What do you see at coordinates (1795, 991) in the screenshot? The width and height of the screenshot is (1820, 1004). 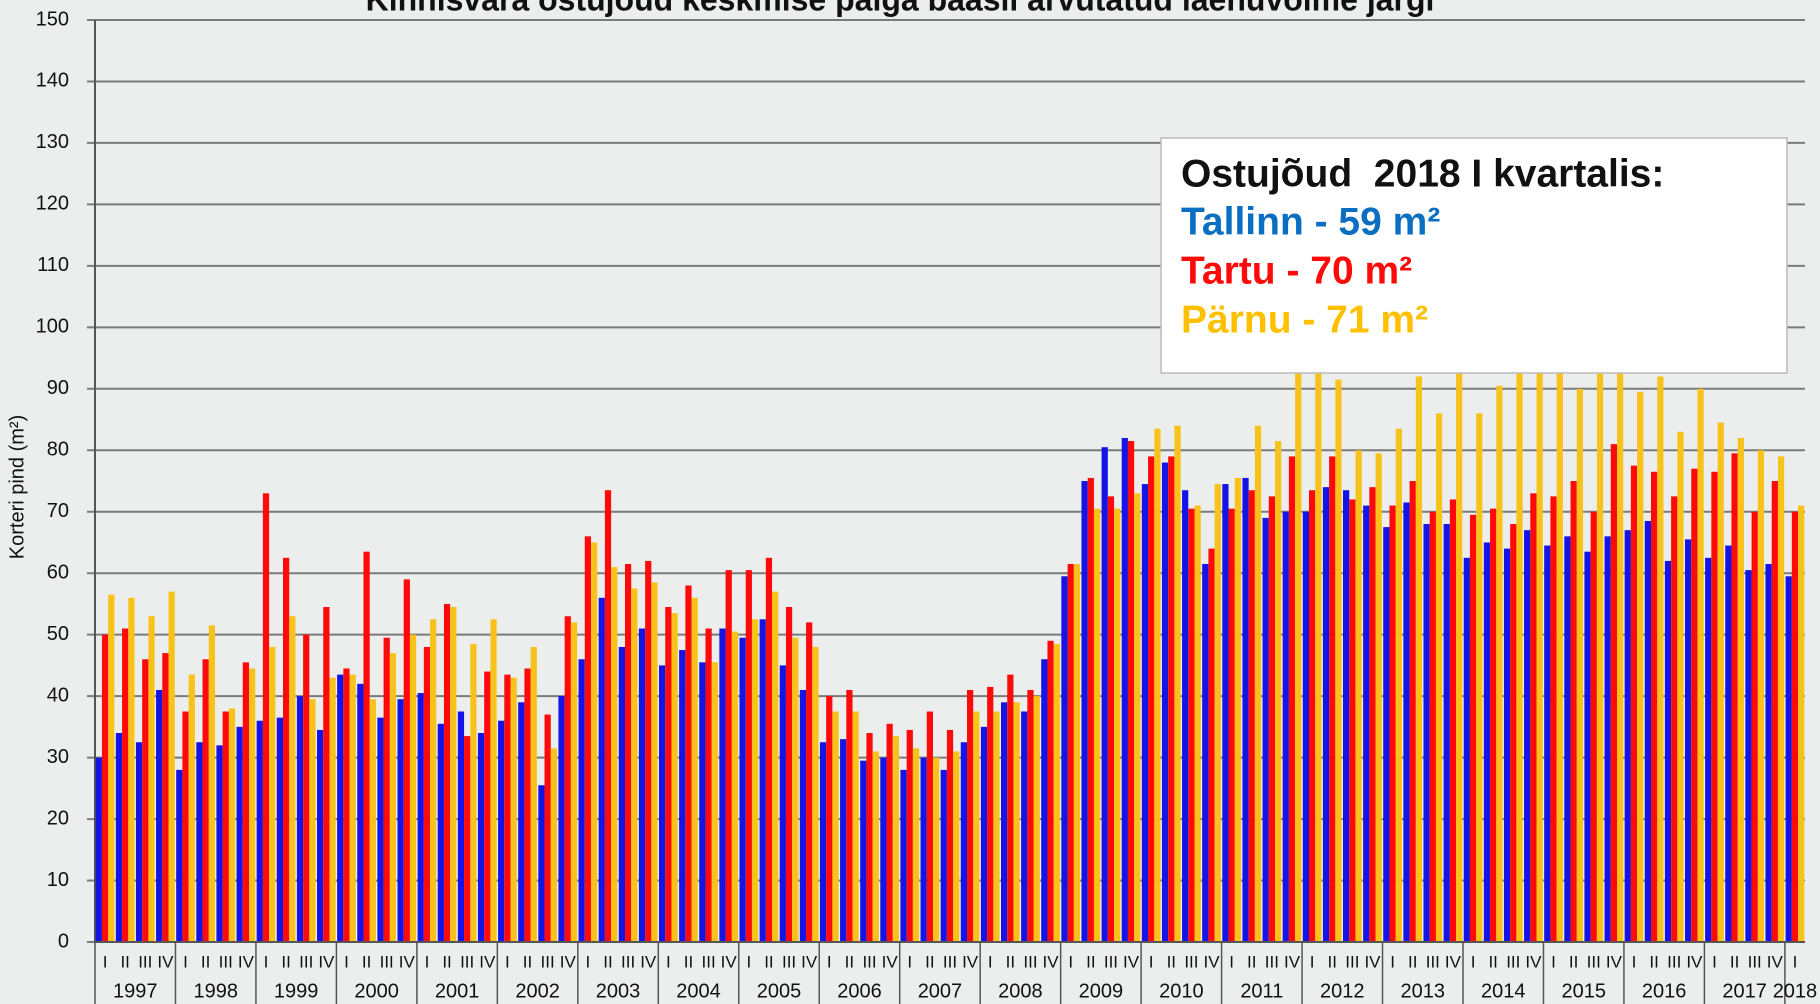 I see `year-label: 2018` at bounding box center [1795, 991].